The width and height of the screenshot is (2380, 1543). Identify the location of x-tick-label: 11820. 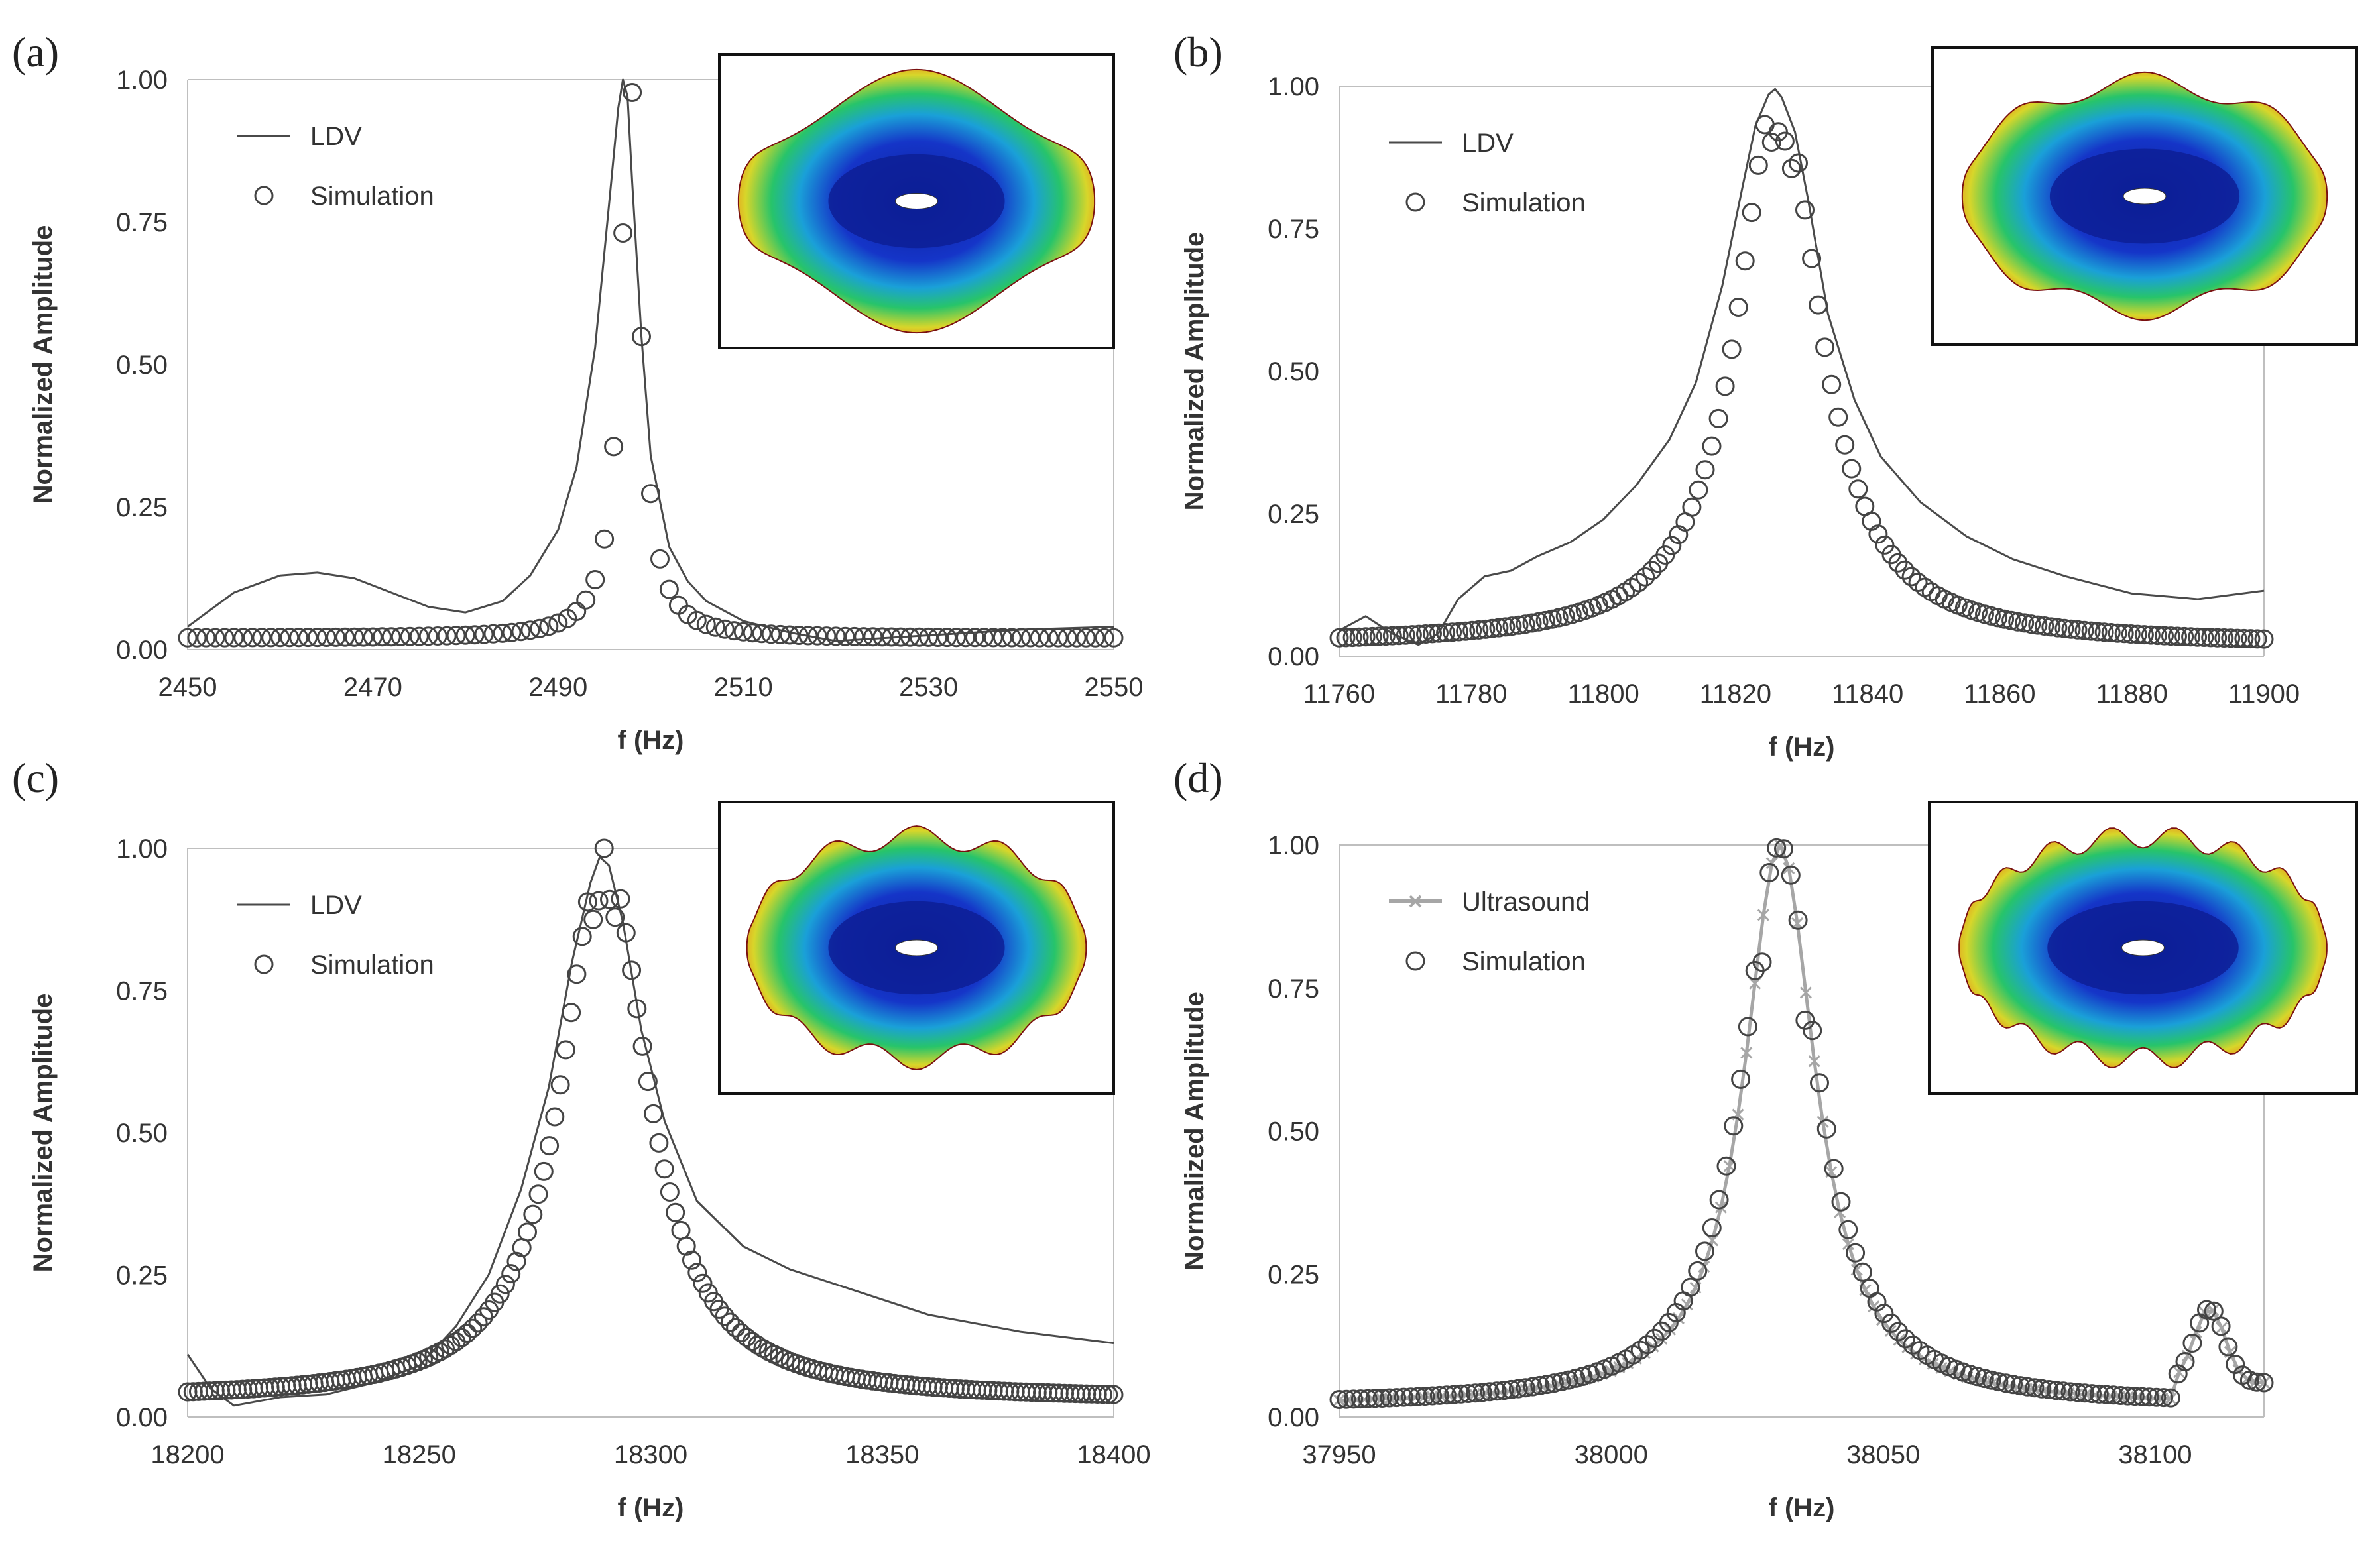
(1735, 694).